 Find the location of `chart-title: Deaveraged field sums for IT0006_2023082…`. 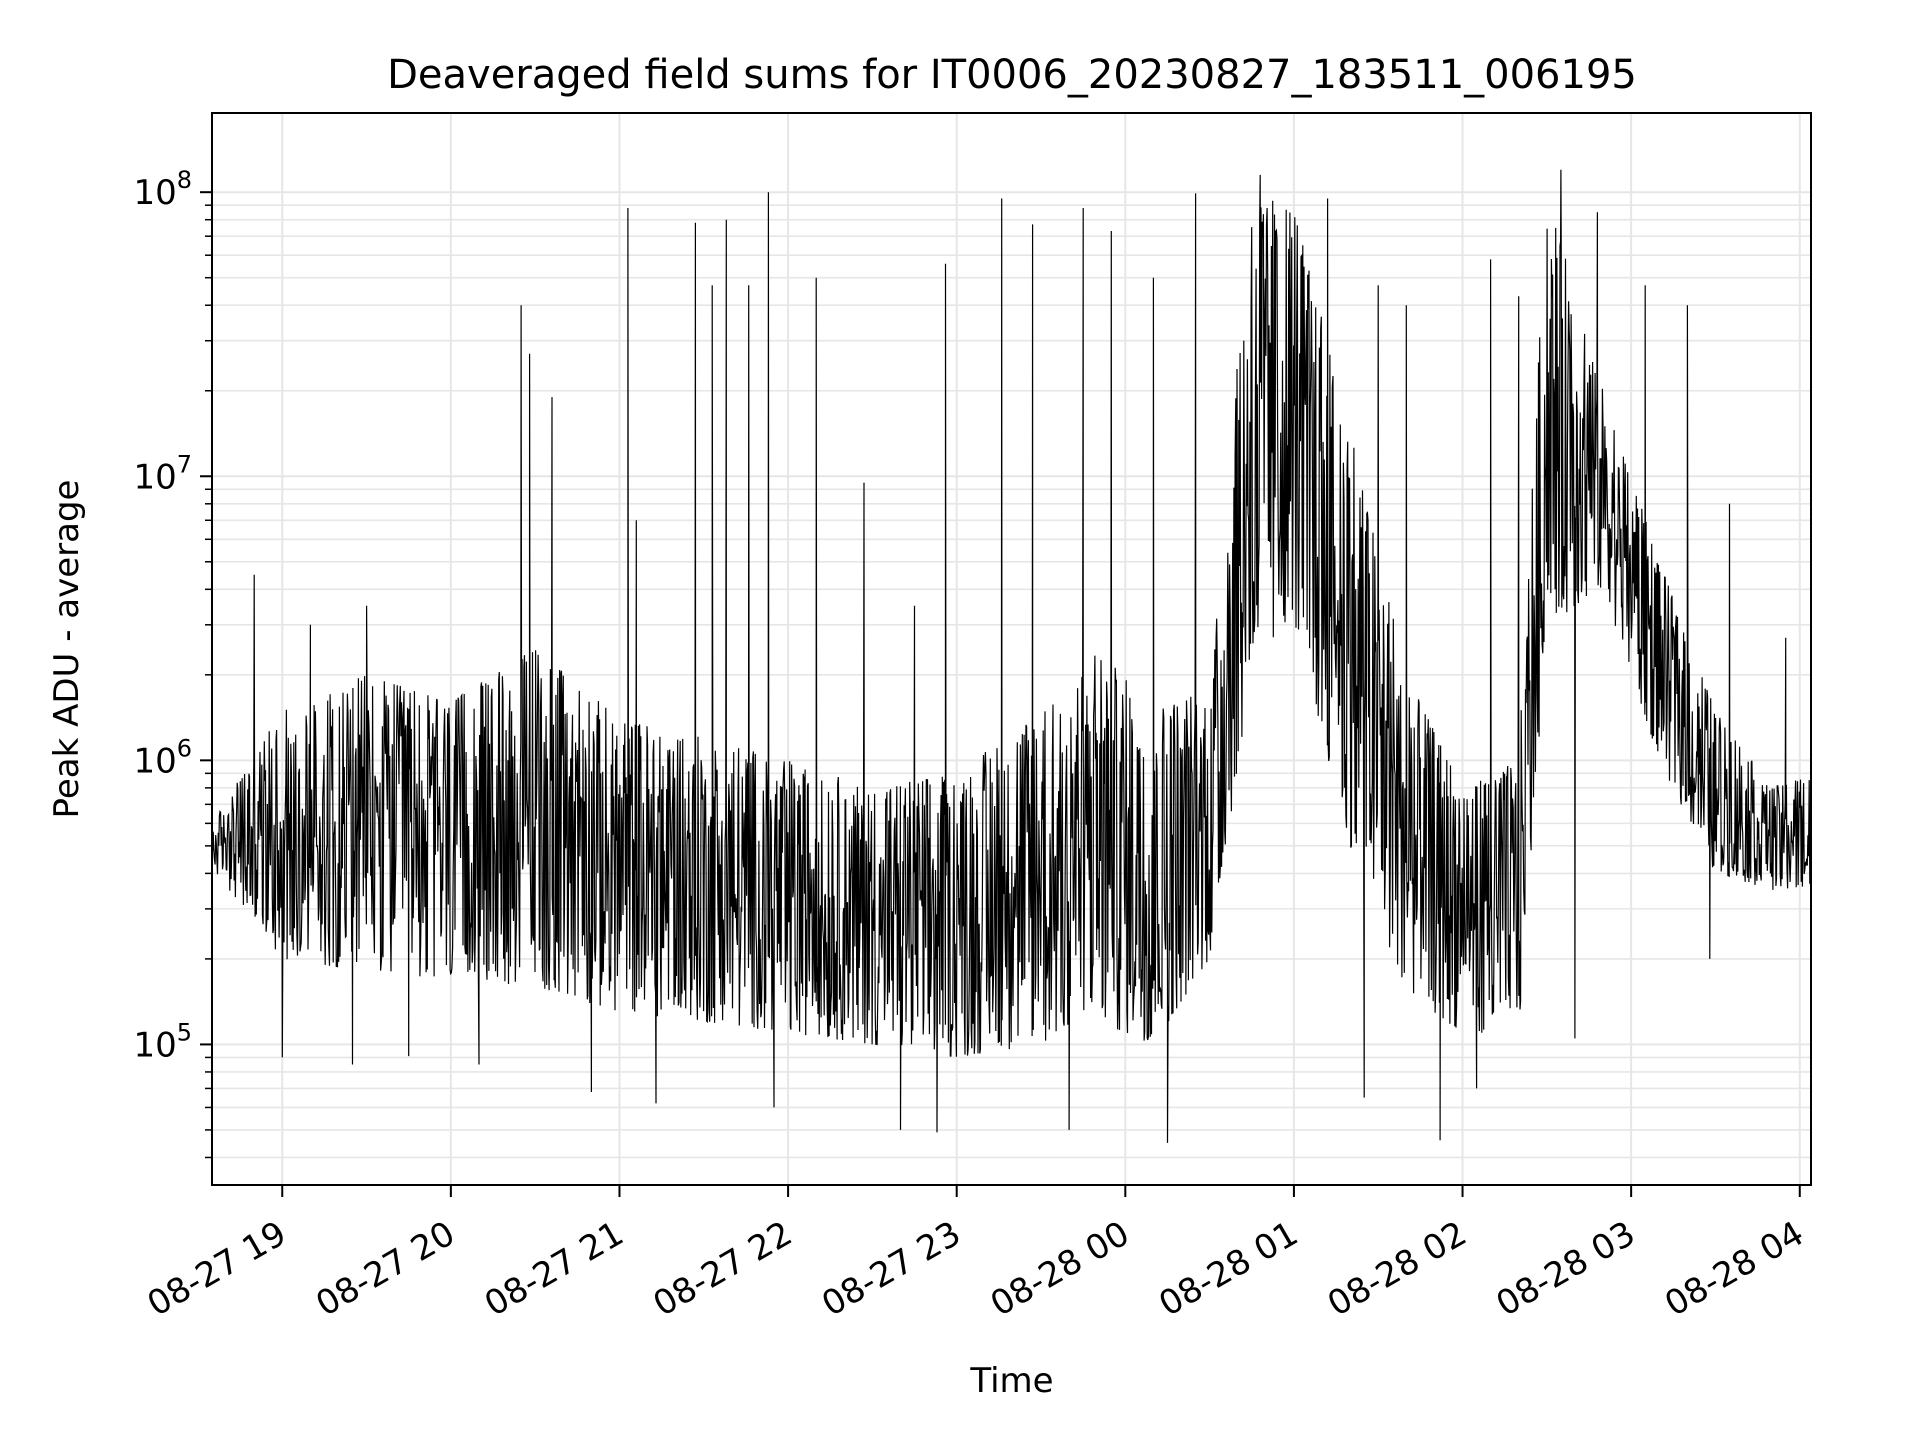

chart-title: Deaveraged field sums for IT0006_2023082… is located at coordinates (1012, 75).